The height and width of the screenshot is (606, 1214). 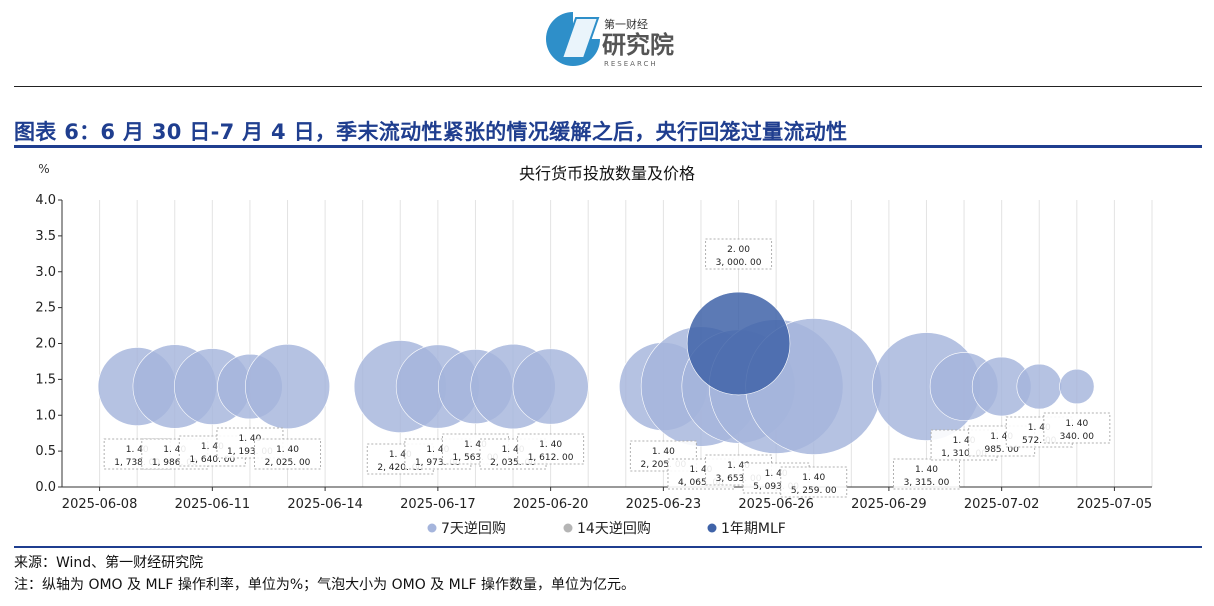 I want to click on x-tick-label: 2025-06-11, so click(x=213, y=504).